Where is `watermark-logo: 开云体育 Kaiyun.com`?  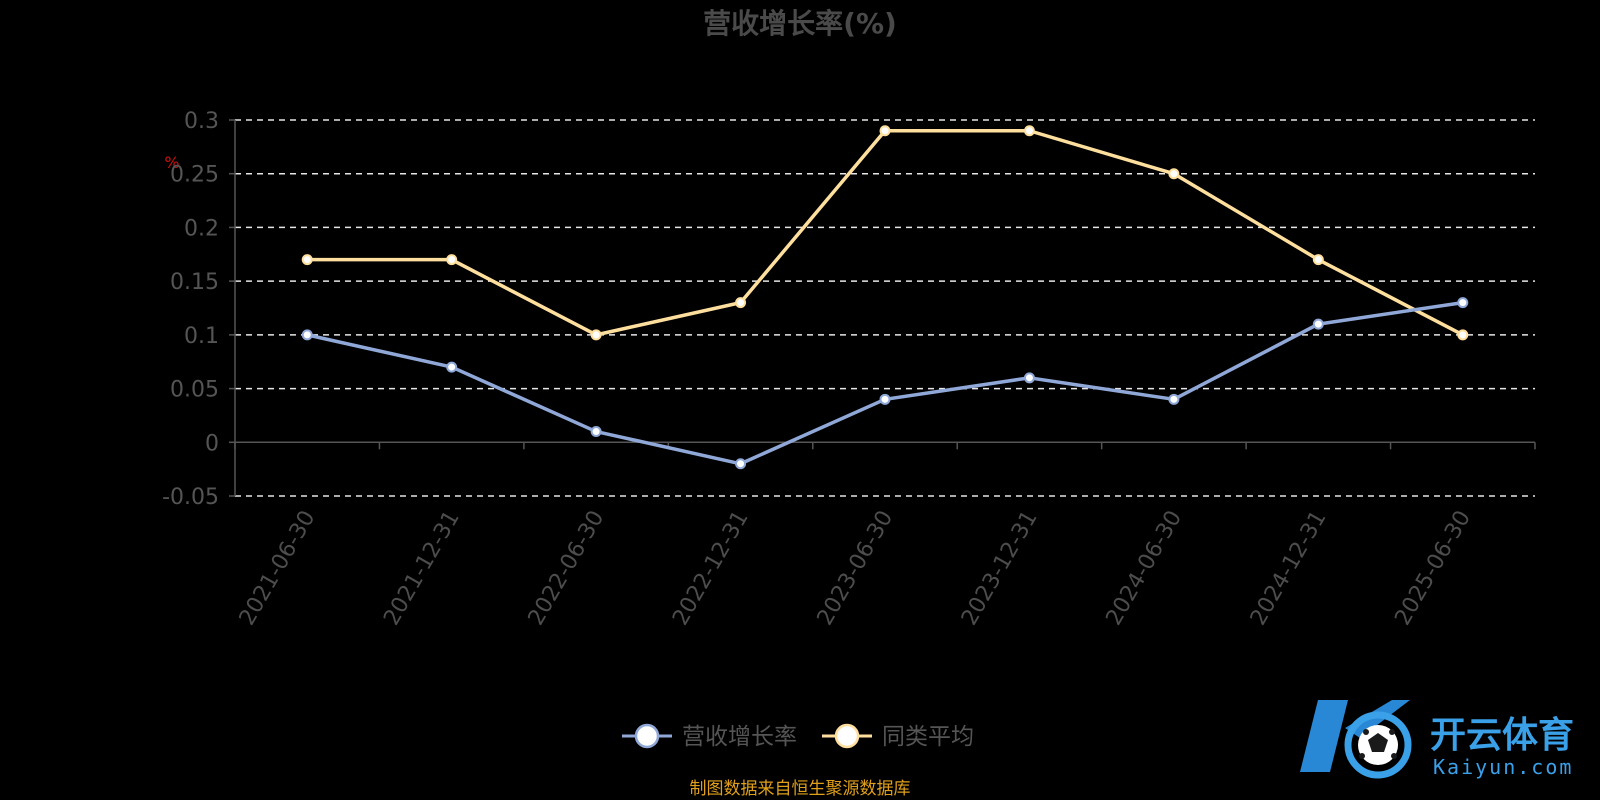
watermark-logo: 开云体育 Kaiyun.com is located at coordinates (1437, 739).